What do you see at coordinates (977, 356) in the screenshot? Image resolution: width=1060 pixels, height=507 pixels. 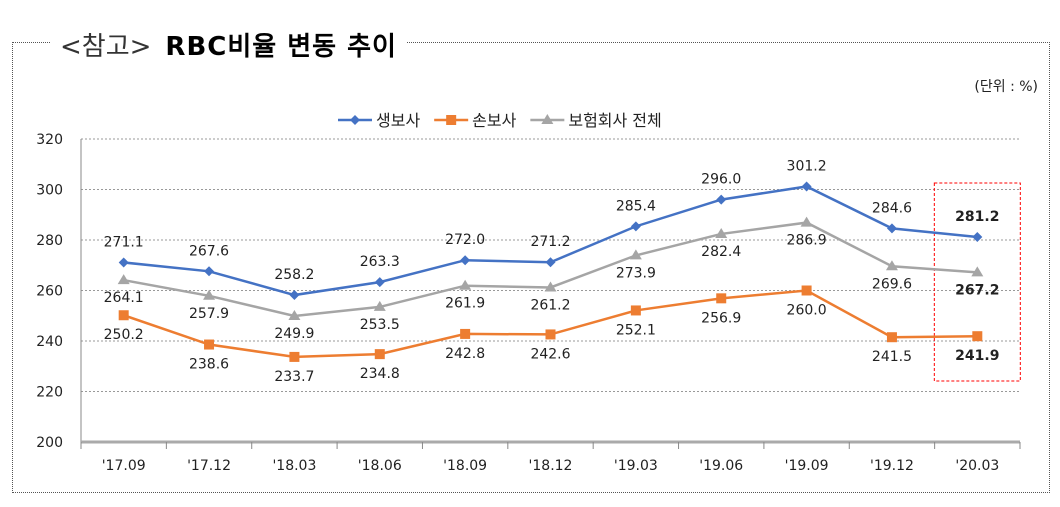 I see `data-label: 241.9` at bounding box center [977, 356].